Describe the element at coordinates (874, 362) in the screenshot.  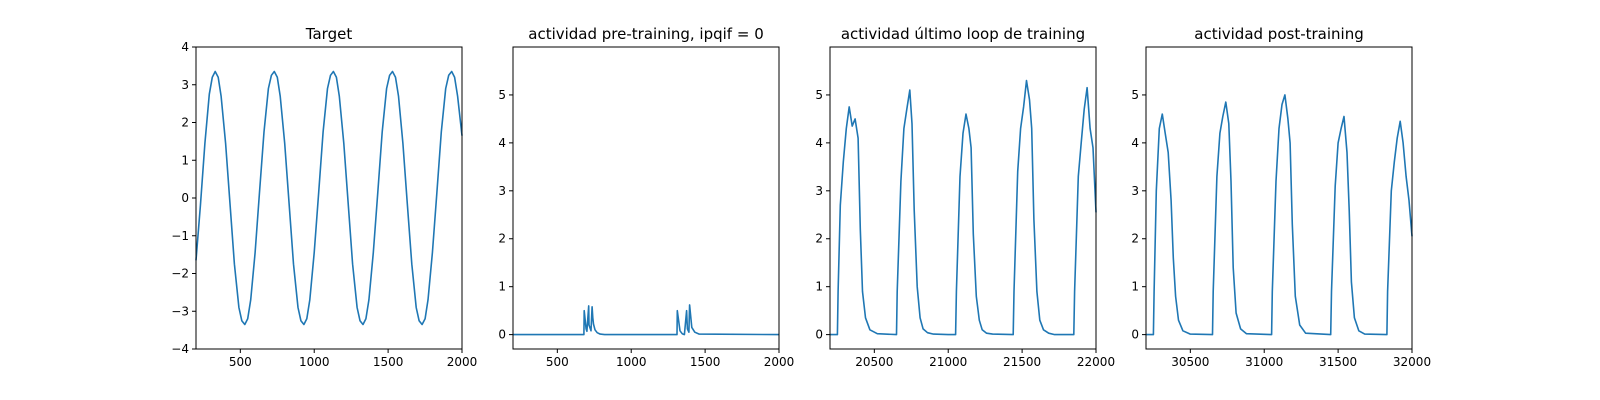
I see `x-tick-label: 20500` at that location.